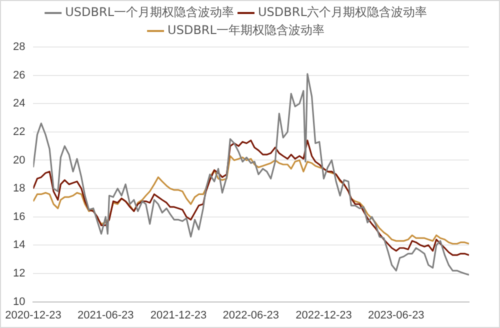 The width and height of the screenshot is (500, 328). I want to click on y-tick-label: 12, so click(19, 274).